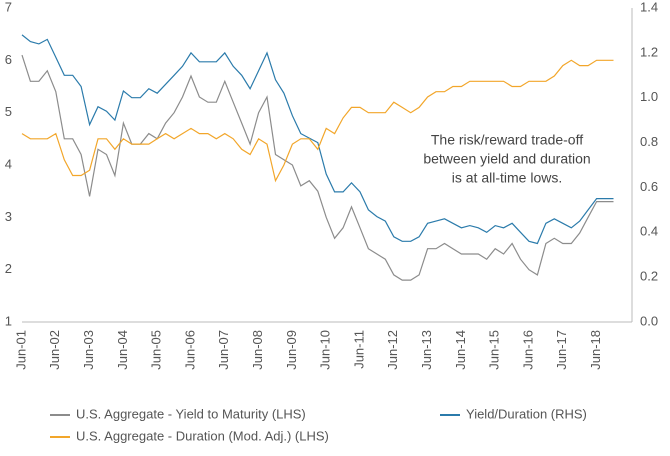 The height and width of the screenshot is (456, 670). What do you see at coordinates (506, 159) in the screenshot?
I see `annotation: between yield and duration` at bounding box center [506, 159].